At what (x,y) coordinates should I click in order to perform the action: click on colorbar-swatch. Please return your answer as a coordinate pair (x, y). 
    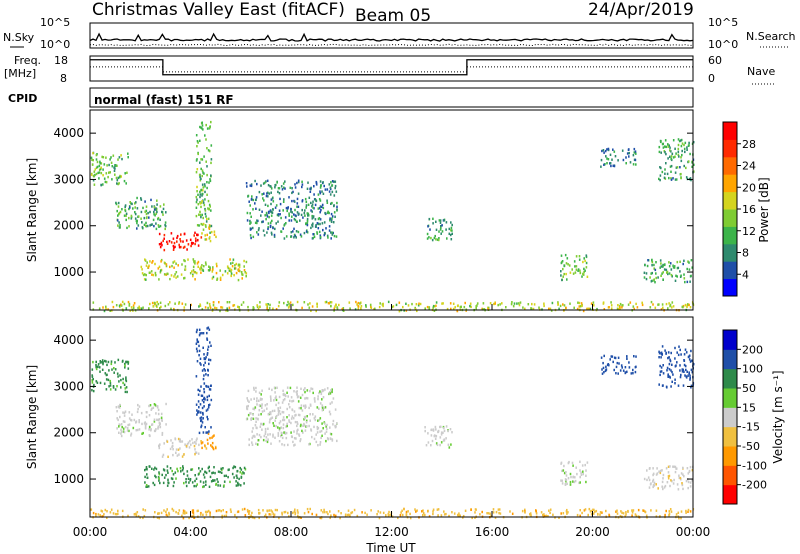
    Looking at the image, I should click on (730, 378).